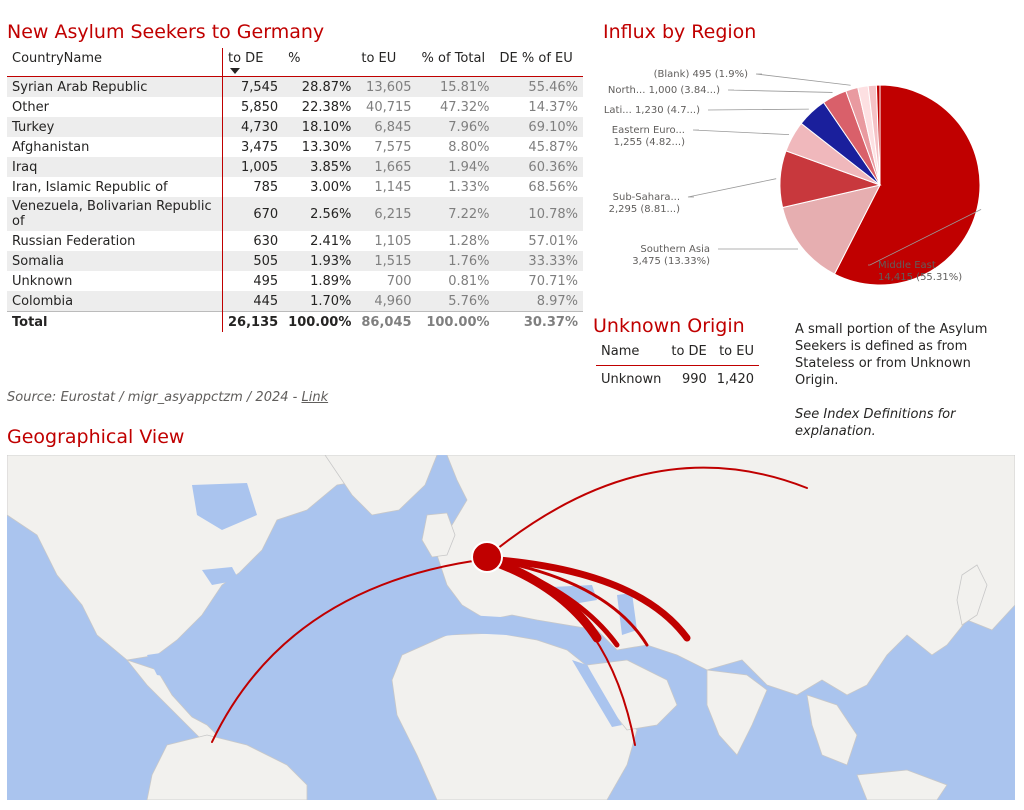  I want to click on col-header-country: CountryName, so click(115, 62).